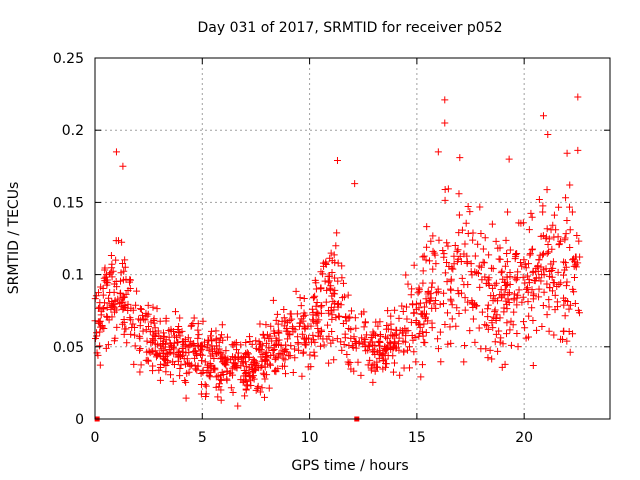  I want to click on x-axis-label: GPS time / hours, so click(349, 466).